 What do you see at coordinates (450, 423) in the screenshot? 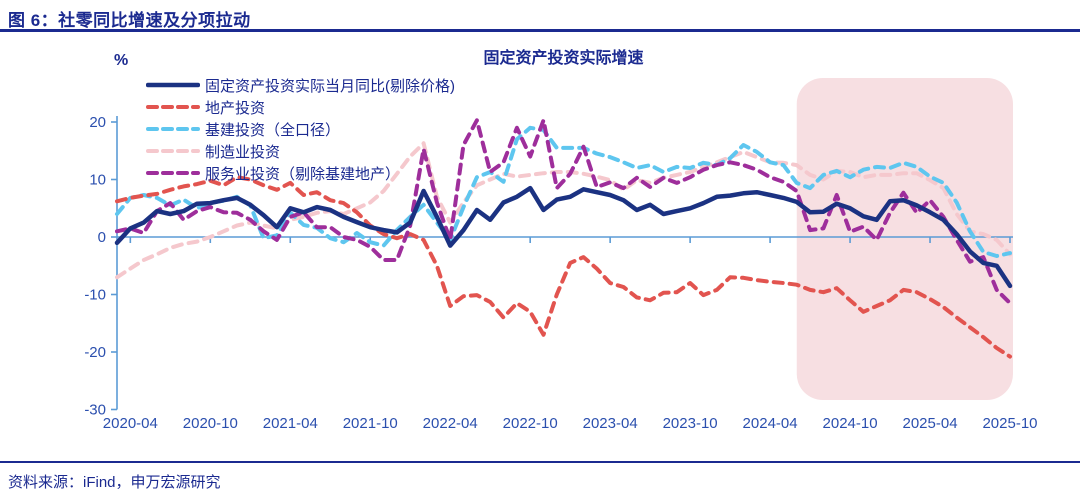
I see `x-axis-tick-label: 2022-04` at bounding box center [450, 423].